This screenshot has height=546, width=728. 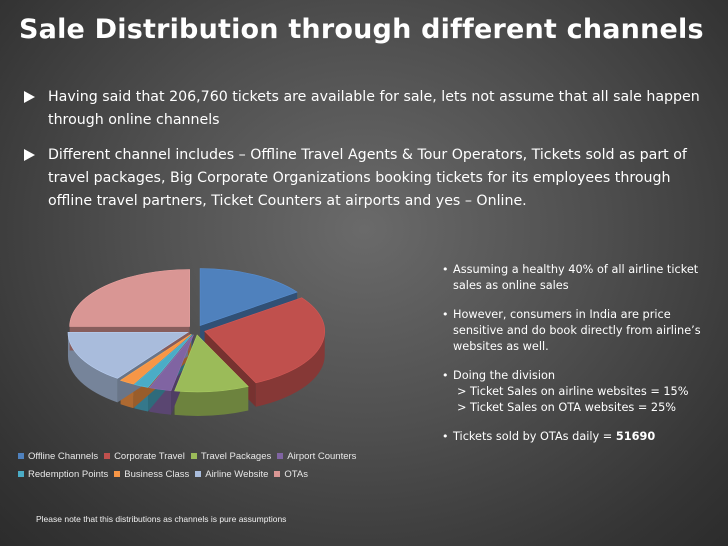 What do you see at coordinates (296, 474) in the screenshot?
I see `legend-label: OTAs` at bounding box center [296, 474].